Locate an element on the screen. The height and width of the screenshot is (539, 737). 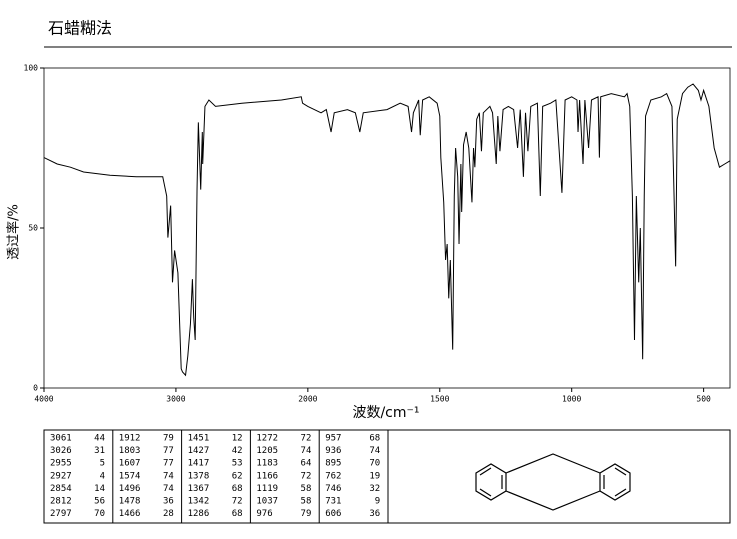
peak-transmittance: 32 is located at coordinates (374, 489).